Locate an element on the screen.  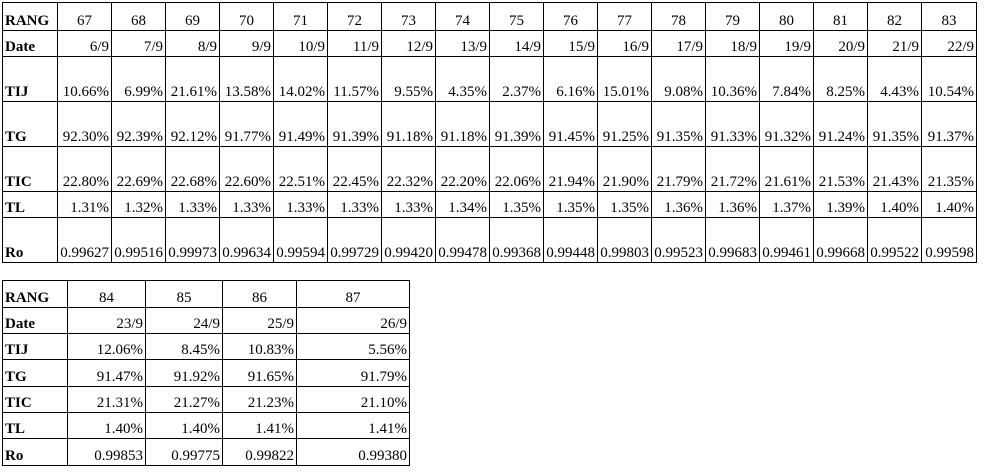
table-cell: 91.35% is located at coordinates (678, 124).